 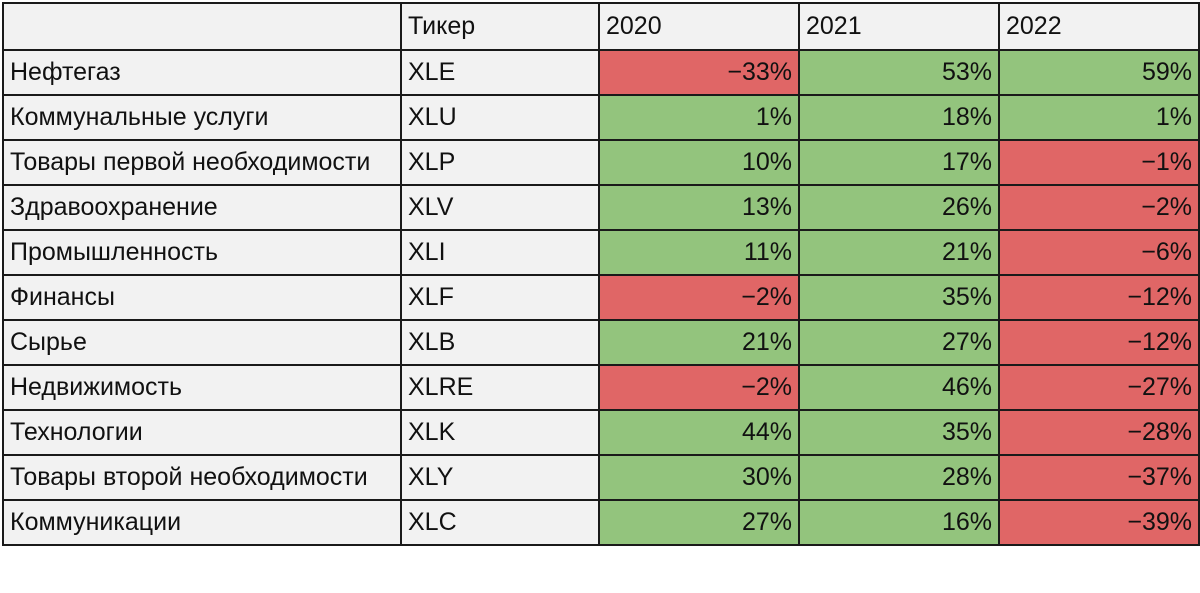 What do you see at coordinates (899, 162) in the screenshot?
I see `return-cell-2021: 17%` at bounding box center [899, 162].